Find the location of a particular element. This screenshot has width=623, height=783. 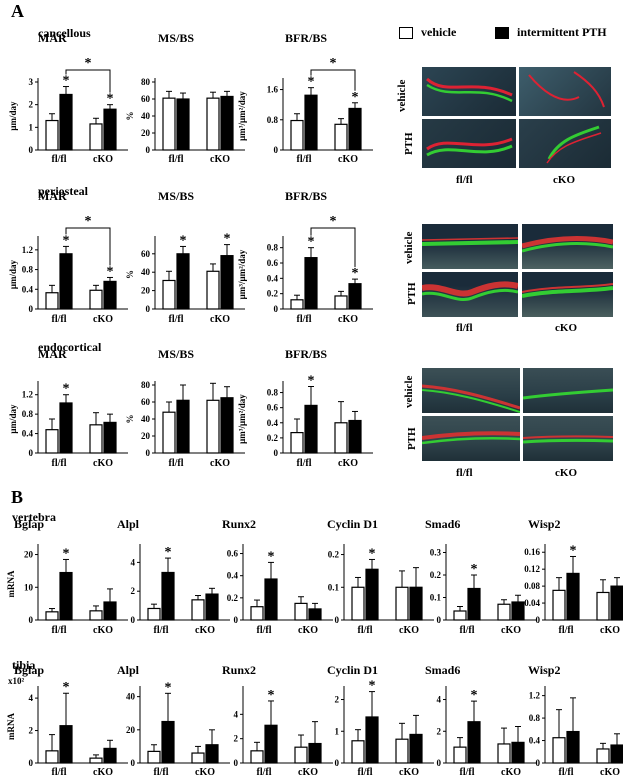

chart-title: Wisp2 is located at coordinates (544, 670).